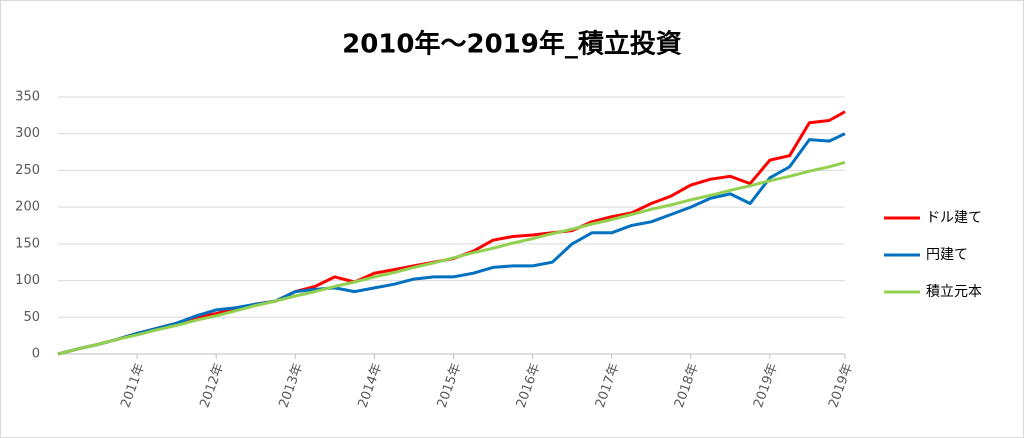 This screenshot has width=1024, height=438. What do you see at coordinates (27, 97) in the screenshot?
I see `y-tick-label: 350` at bounding box center [27, 97].